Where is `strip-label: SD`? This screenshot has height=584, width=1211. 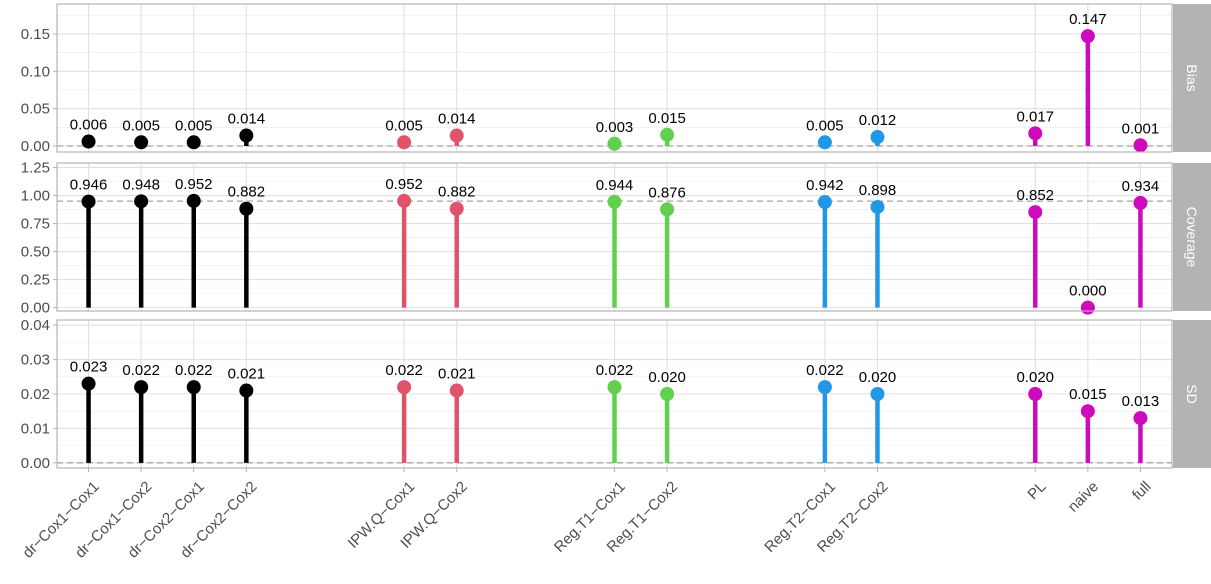
strip-label: SD is located at coordinates (1192, 393).